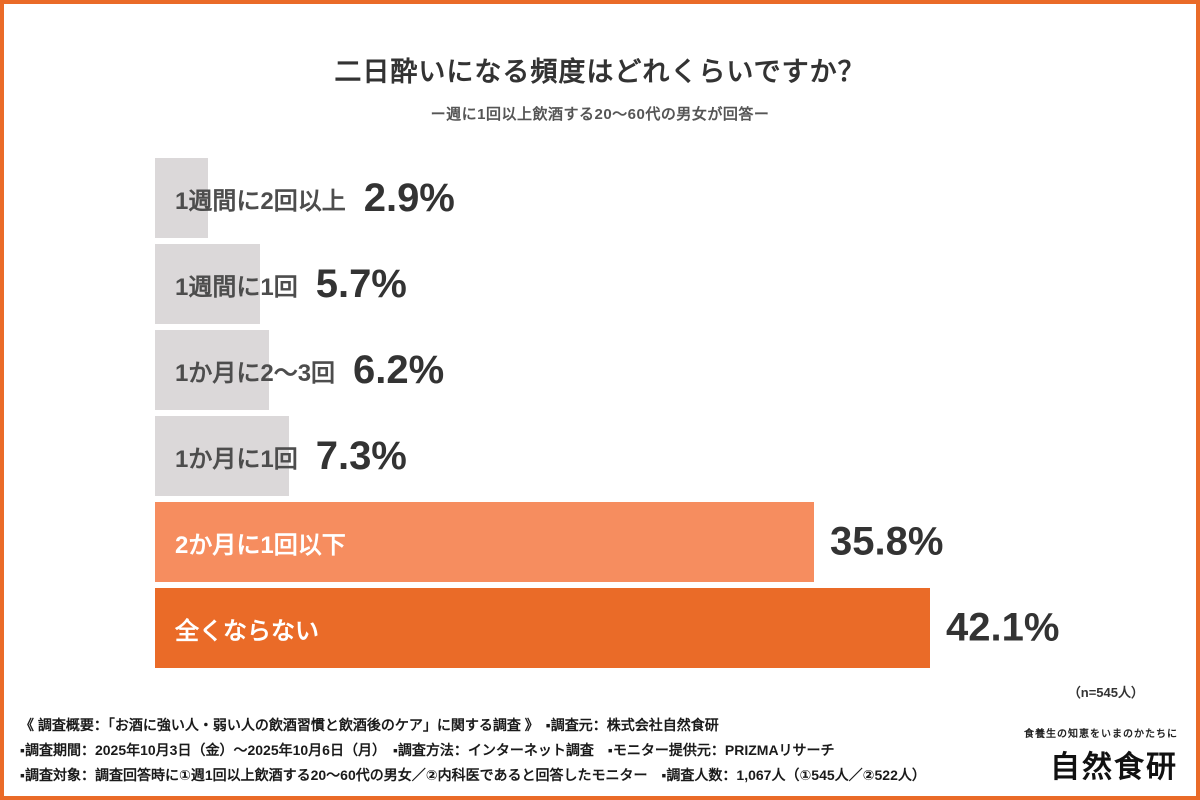  I want to click on bar-row: 1週間に2回以上 2.9%, so click(675, 198).